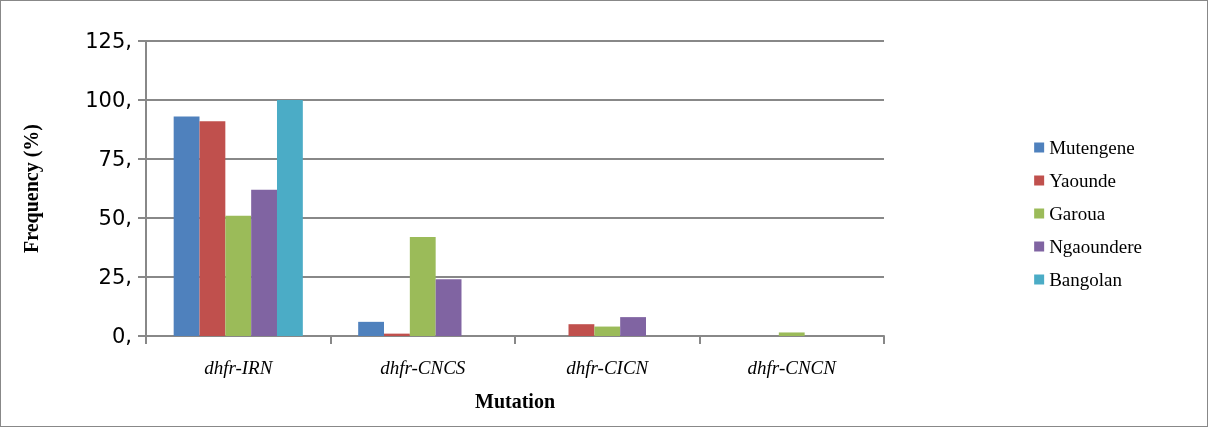  What do you see at coordinates (31, 188) in the screenshot?
I see `y-axis-title: Frequency (%)` at bounding box center [31, 188].